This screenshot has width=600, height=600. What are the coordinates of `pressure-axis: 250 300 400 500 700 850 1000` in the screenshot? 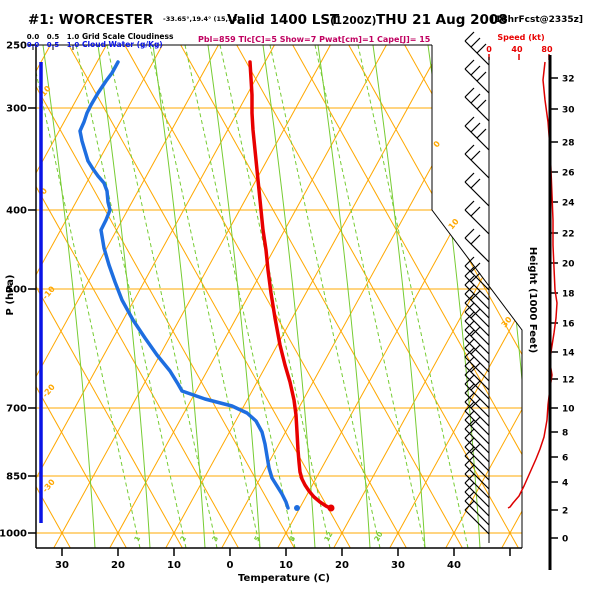 It's located at (18, 290).